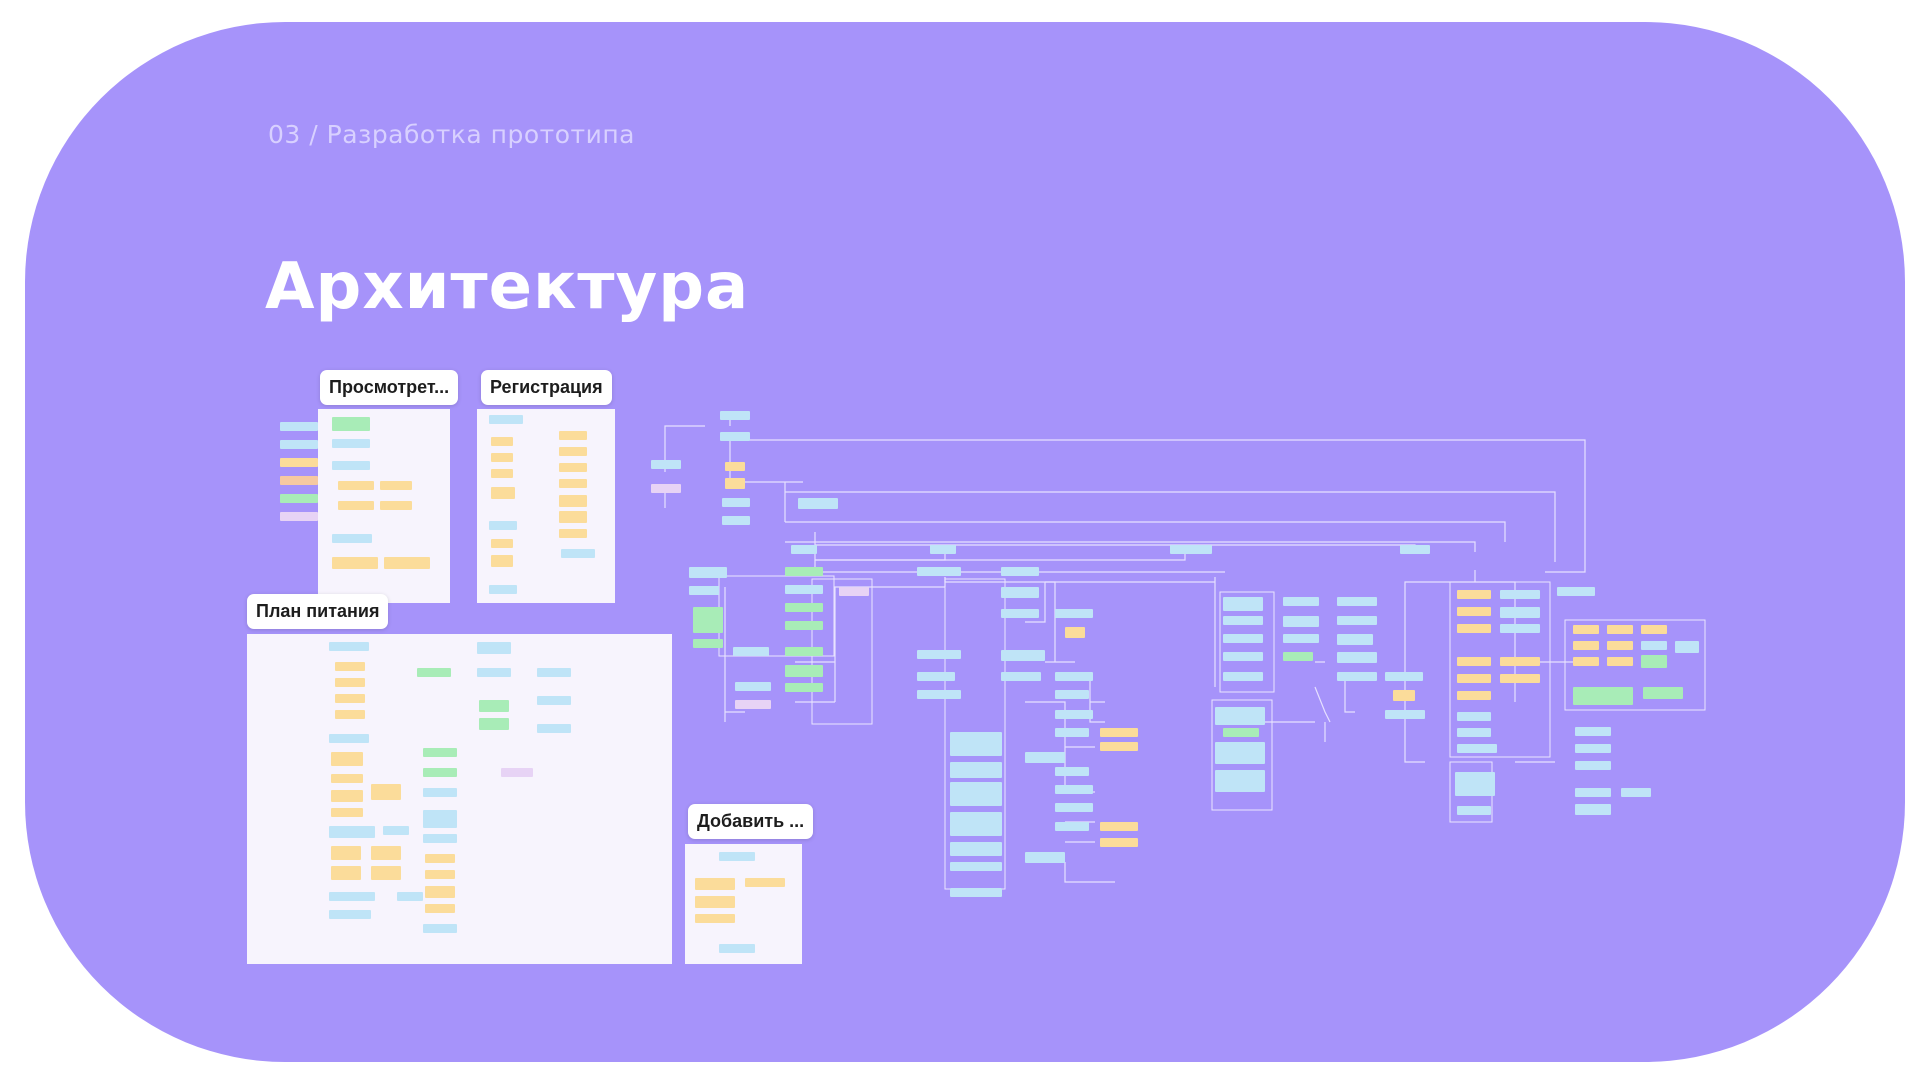 Image resolution: width=1920 pixels, height=1080 pixels. Describe the element at coordinates (384, 506) in the screenshot. I see `view-frame` at that location.